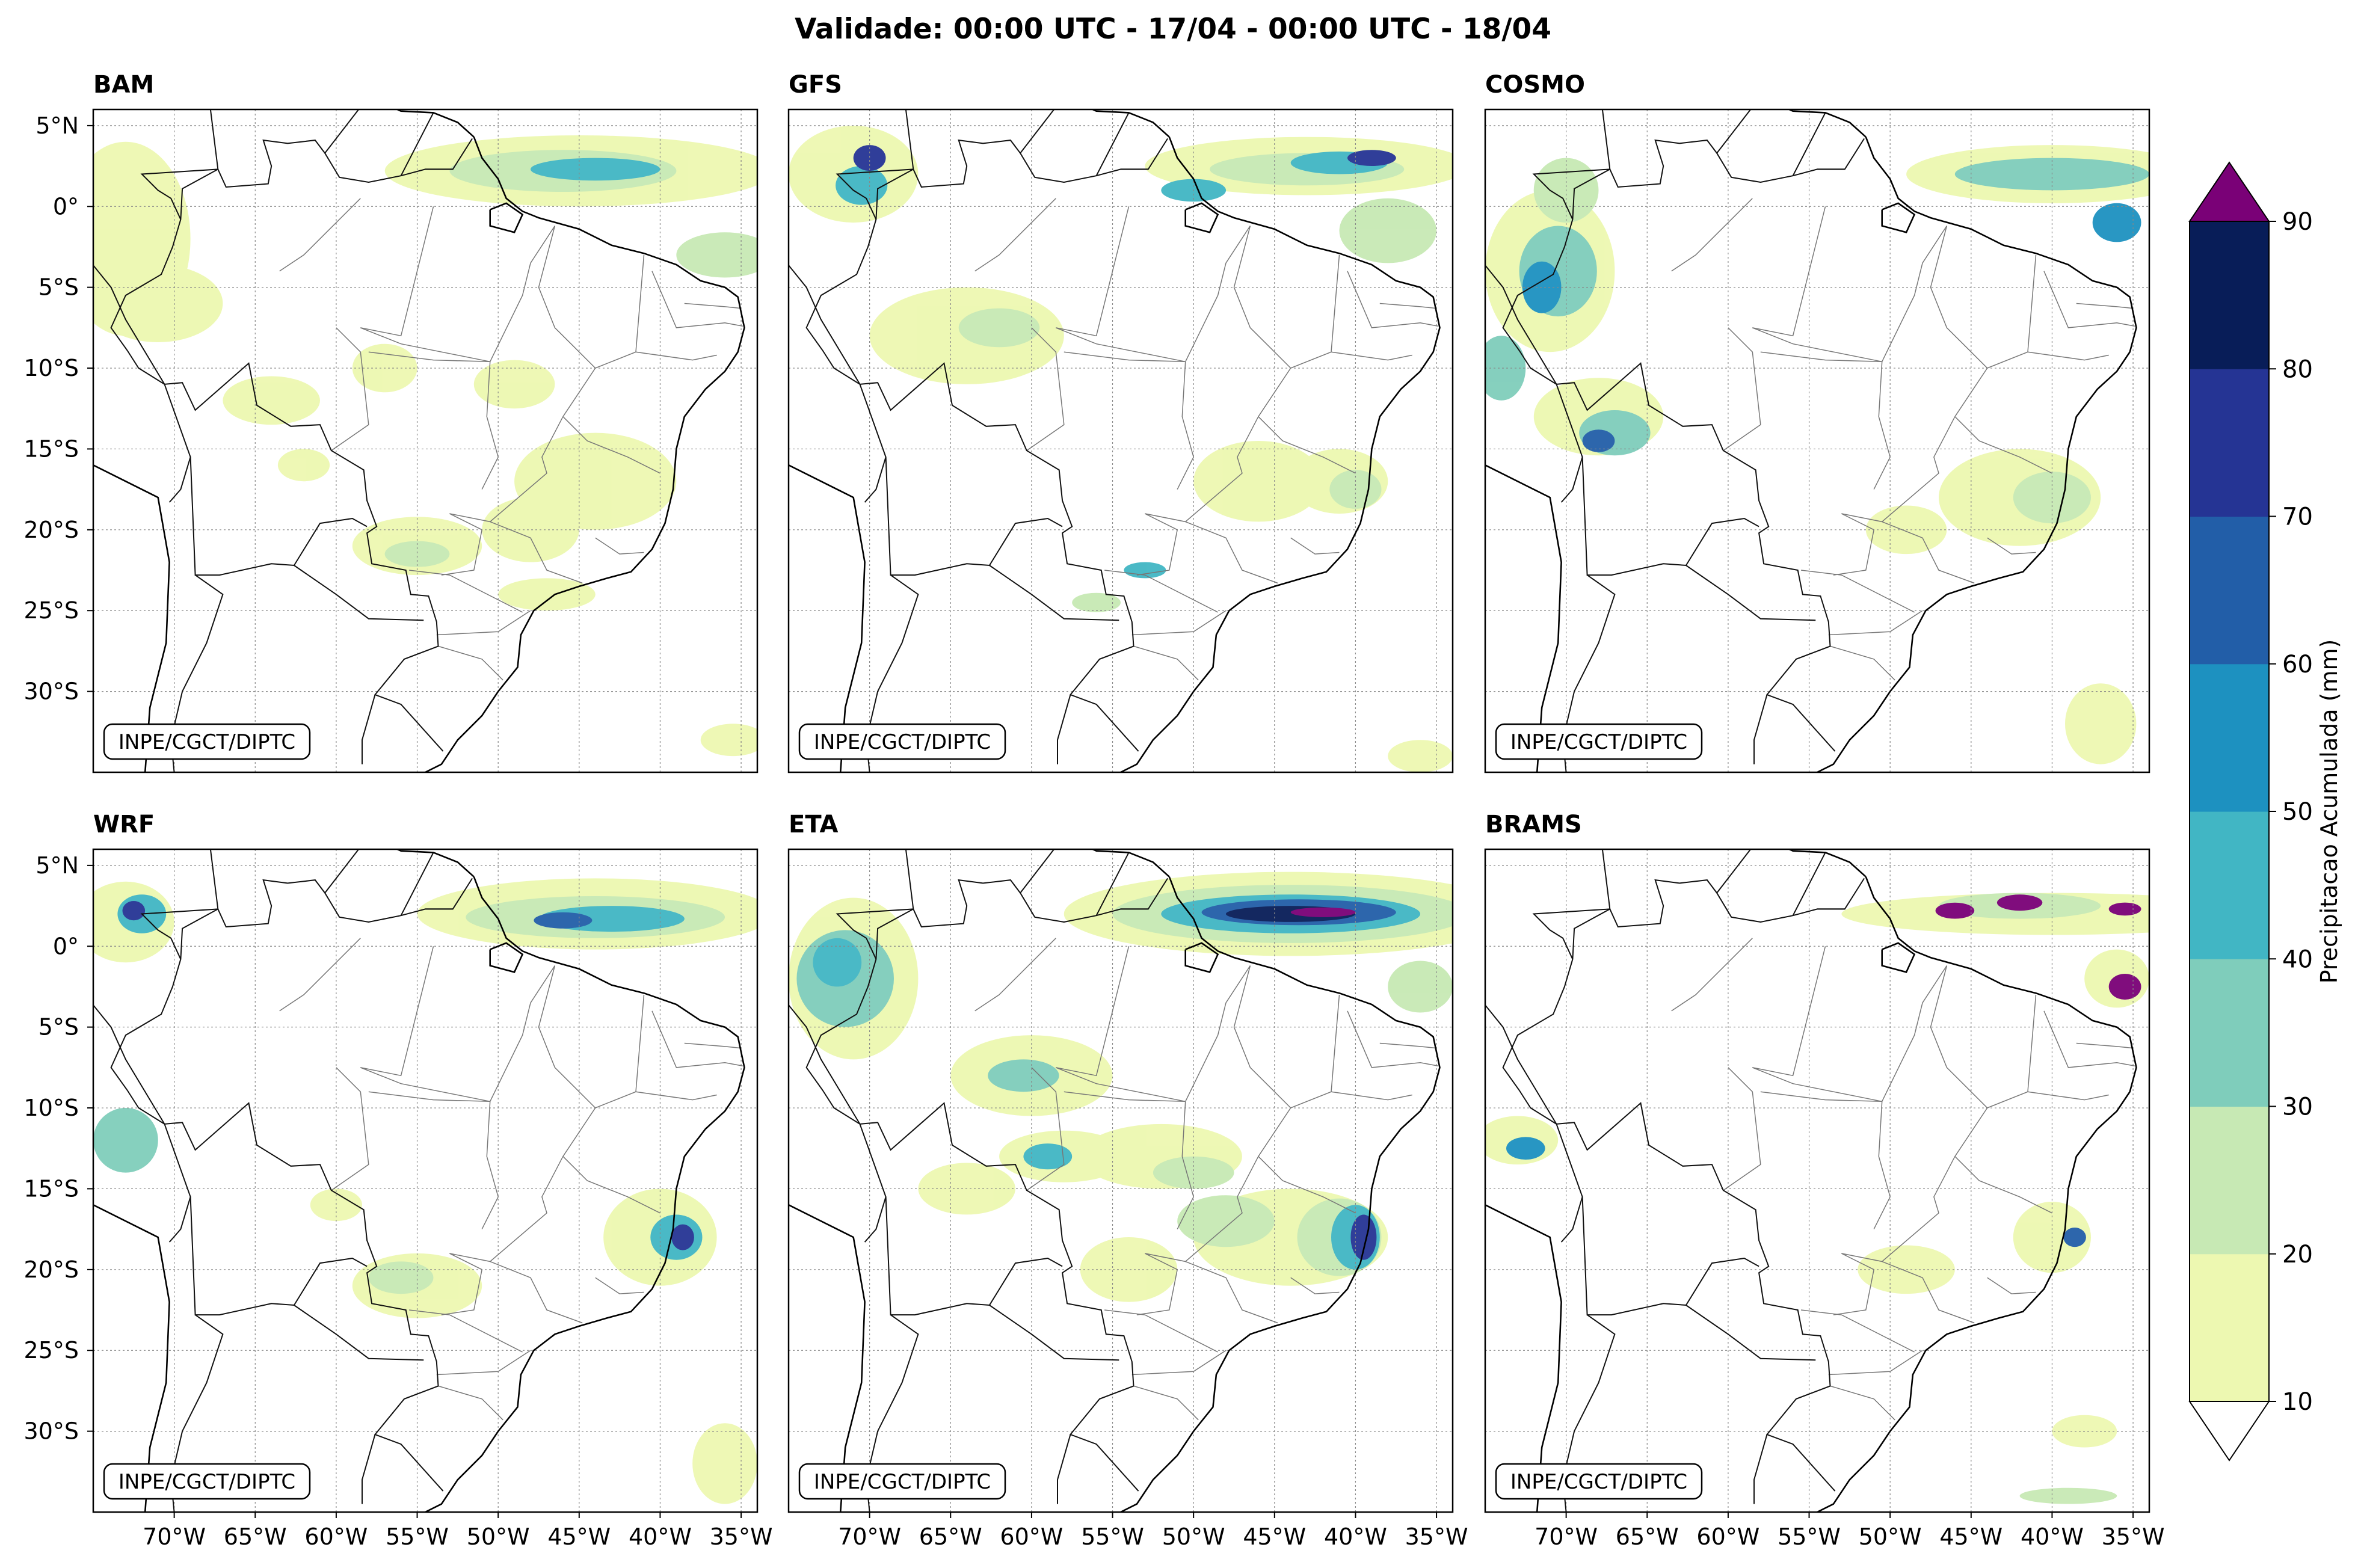 The width and height of the screenshot is (2358, 1568). I want to click on gridlines, so click(1817, 1181).